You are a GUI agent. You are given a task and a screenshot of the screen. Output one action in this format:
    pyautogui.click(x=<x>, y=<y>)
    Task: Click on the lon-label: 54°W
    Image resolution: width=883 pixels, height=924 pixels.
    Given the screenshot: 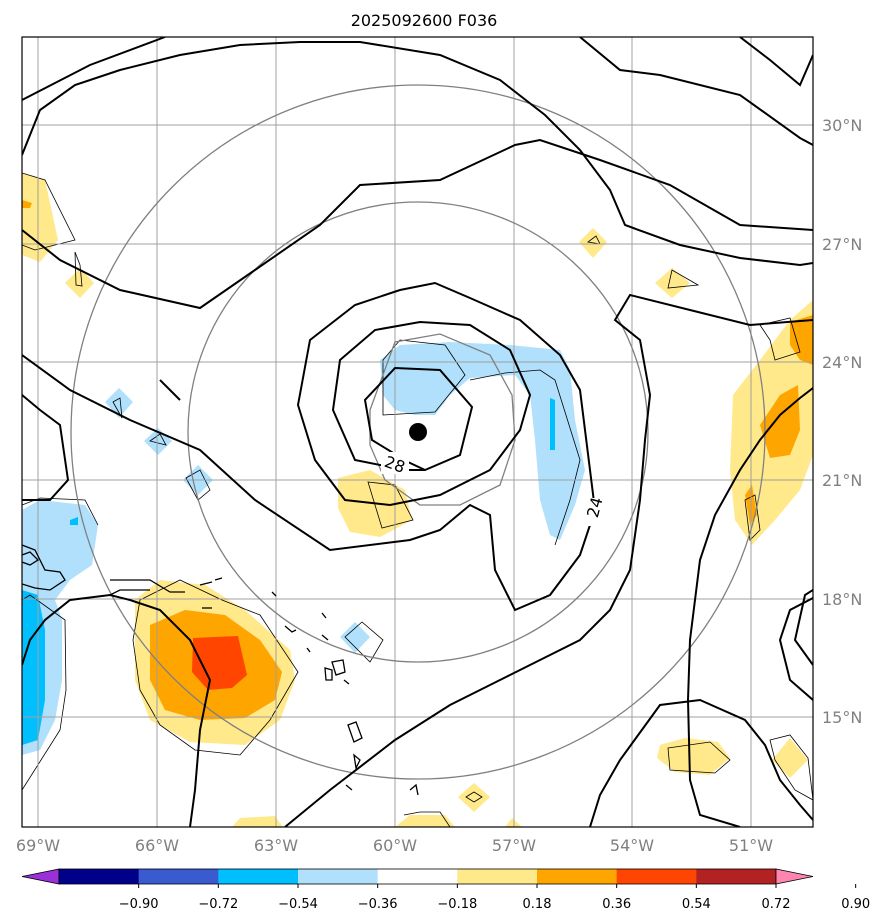 What is the action you would take?
    pyautogui.click(x=632, y=845)
    